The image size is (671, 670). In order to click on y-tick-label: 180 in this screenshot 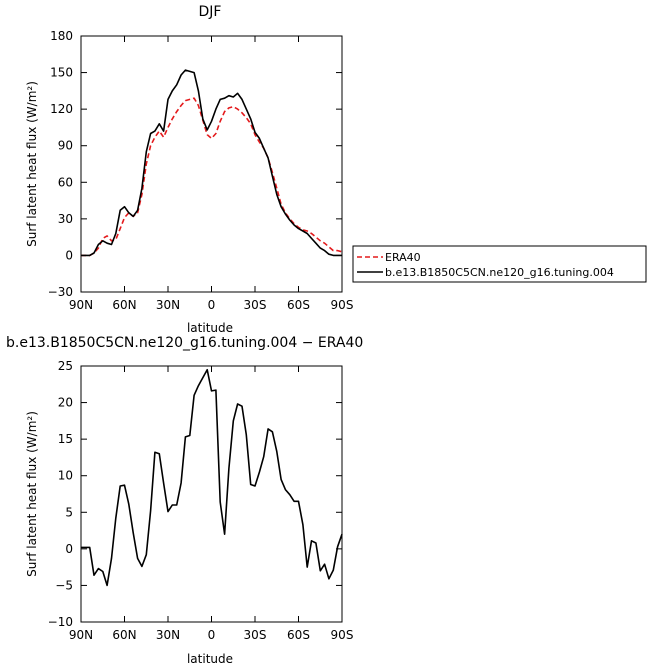, I will do `click(61, 36)`.